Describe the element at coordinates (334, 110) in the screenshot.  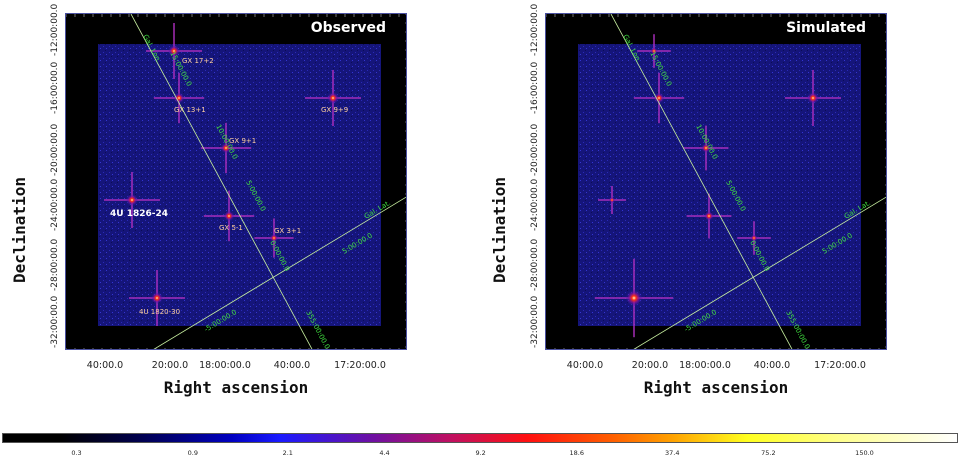
I see `source-label: GX 9+9` at that location.